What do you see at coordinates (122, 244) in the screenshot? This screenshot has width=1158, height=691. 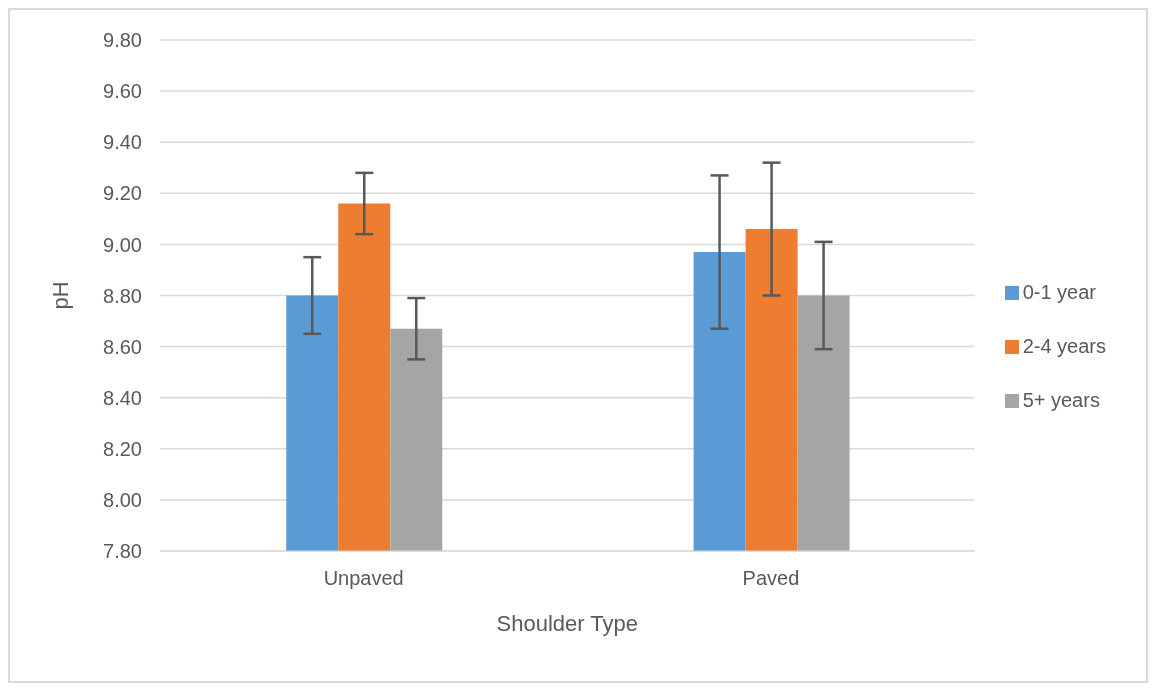 I see `y-tick-label: 9.00` at bounding box center [122, 244].